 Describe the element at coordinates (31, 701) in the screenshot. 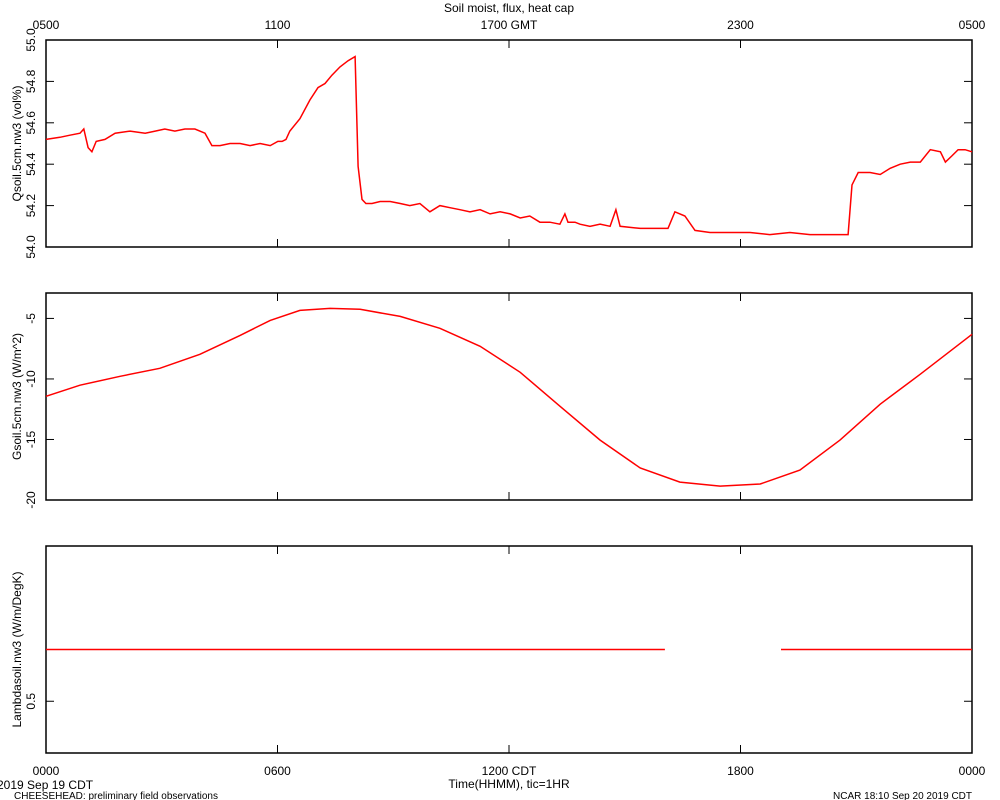

I see `y-tick-label: 0.5` at that location.